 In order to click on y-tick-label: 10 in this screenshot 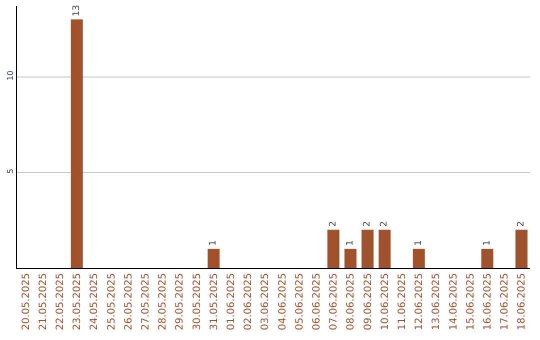, I will do `click(10, 75)`.